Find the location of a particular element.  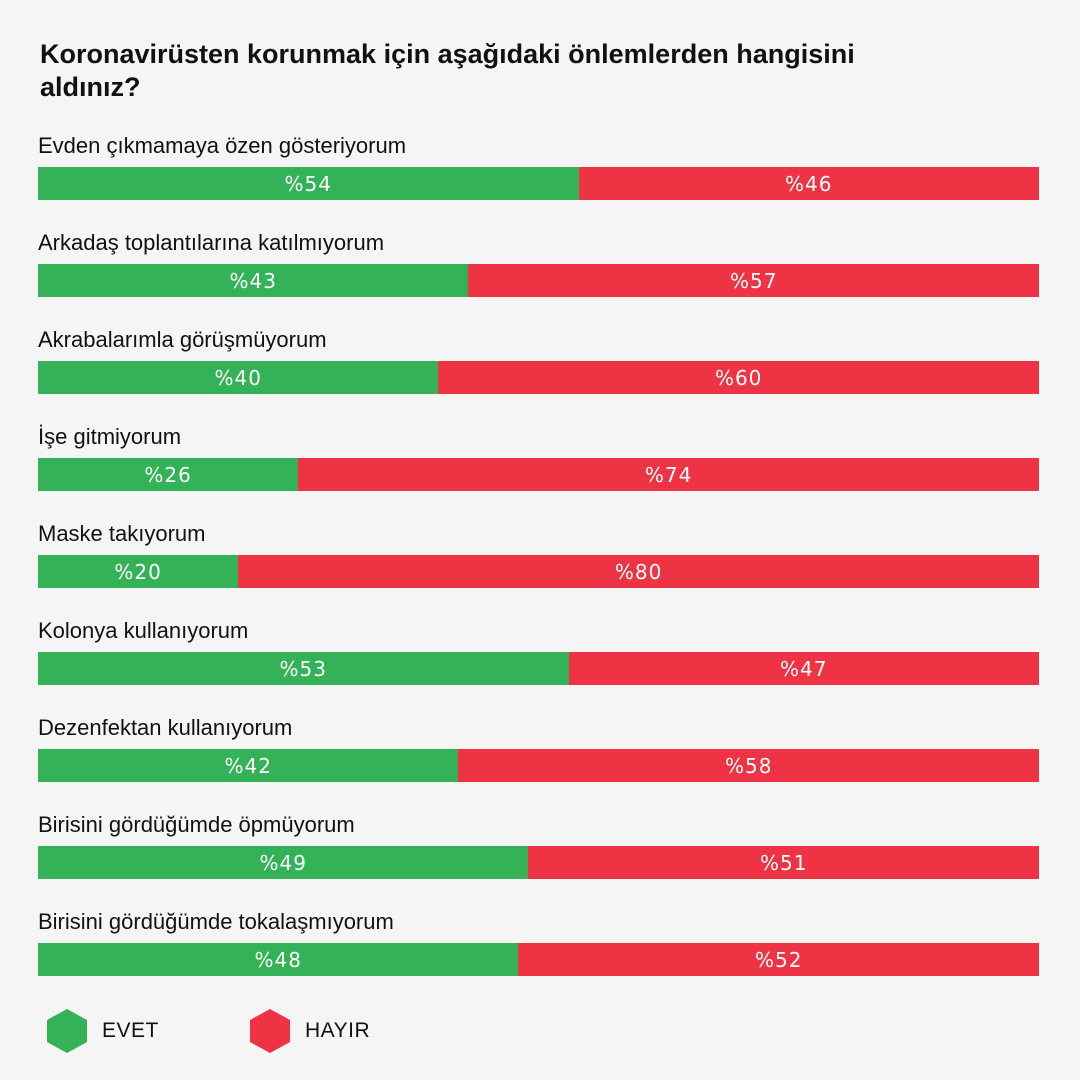

data-label: %57 is located at coordinates (753, 280).